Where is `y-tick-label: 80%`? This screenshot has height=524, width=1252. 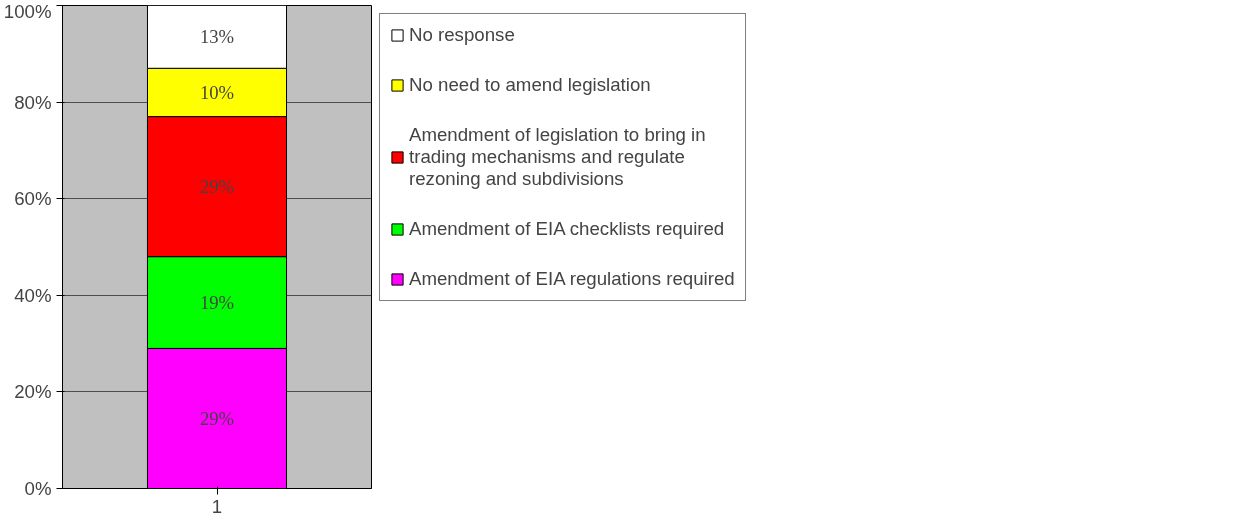
y-tick-label: 80% is located at coordinates (33, 102).